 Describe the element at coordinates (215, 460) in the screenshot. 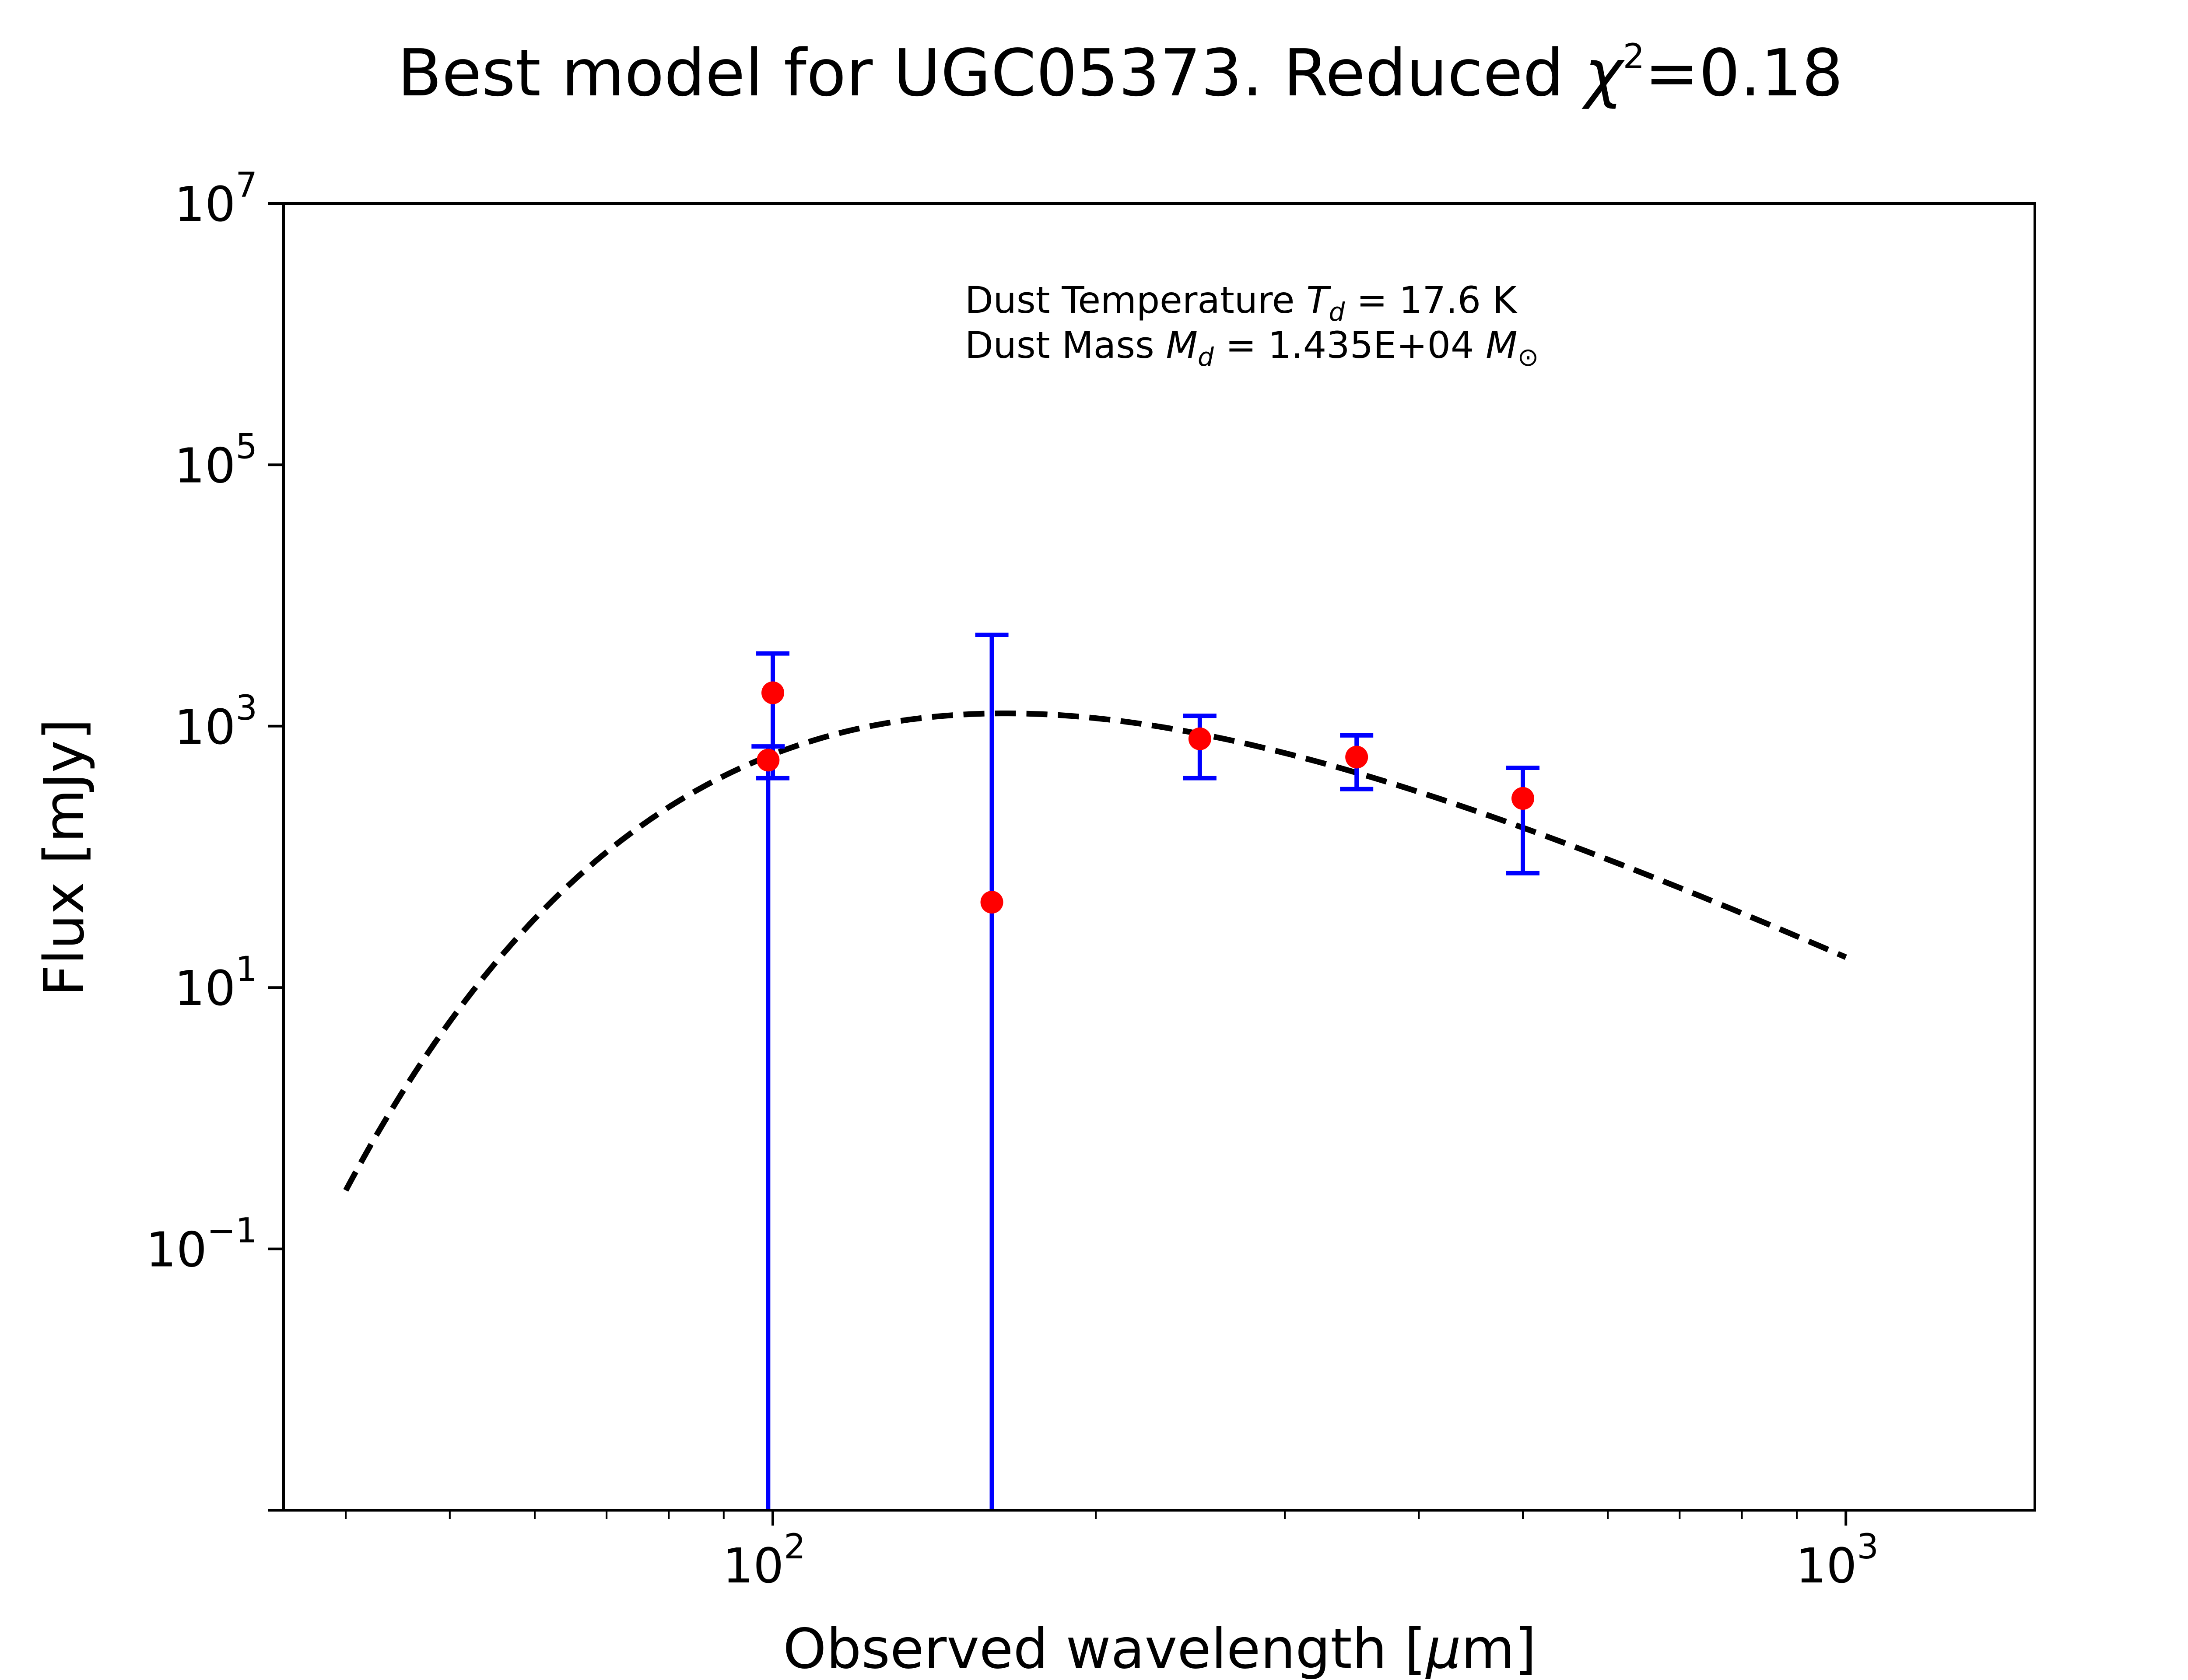

I see `y-tick-label: 10⁵` at that location.